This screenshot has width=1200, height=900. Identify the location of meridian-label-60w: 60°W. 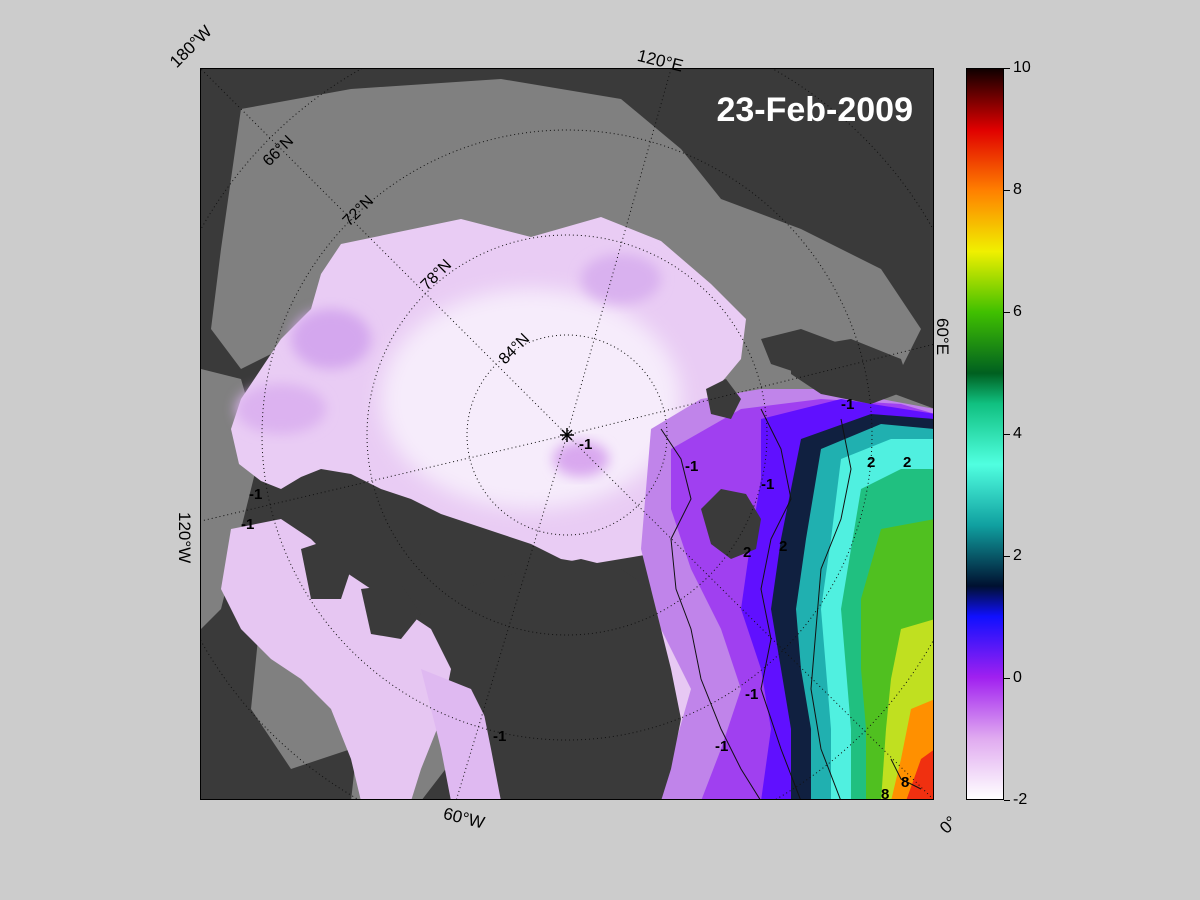
(464, 818).